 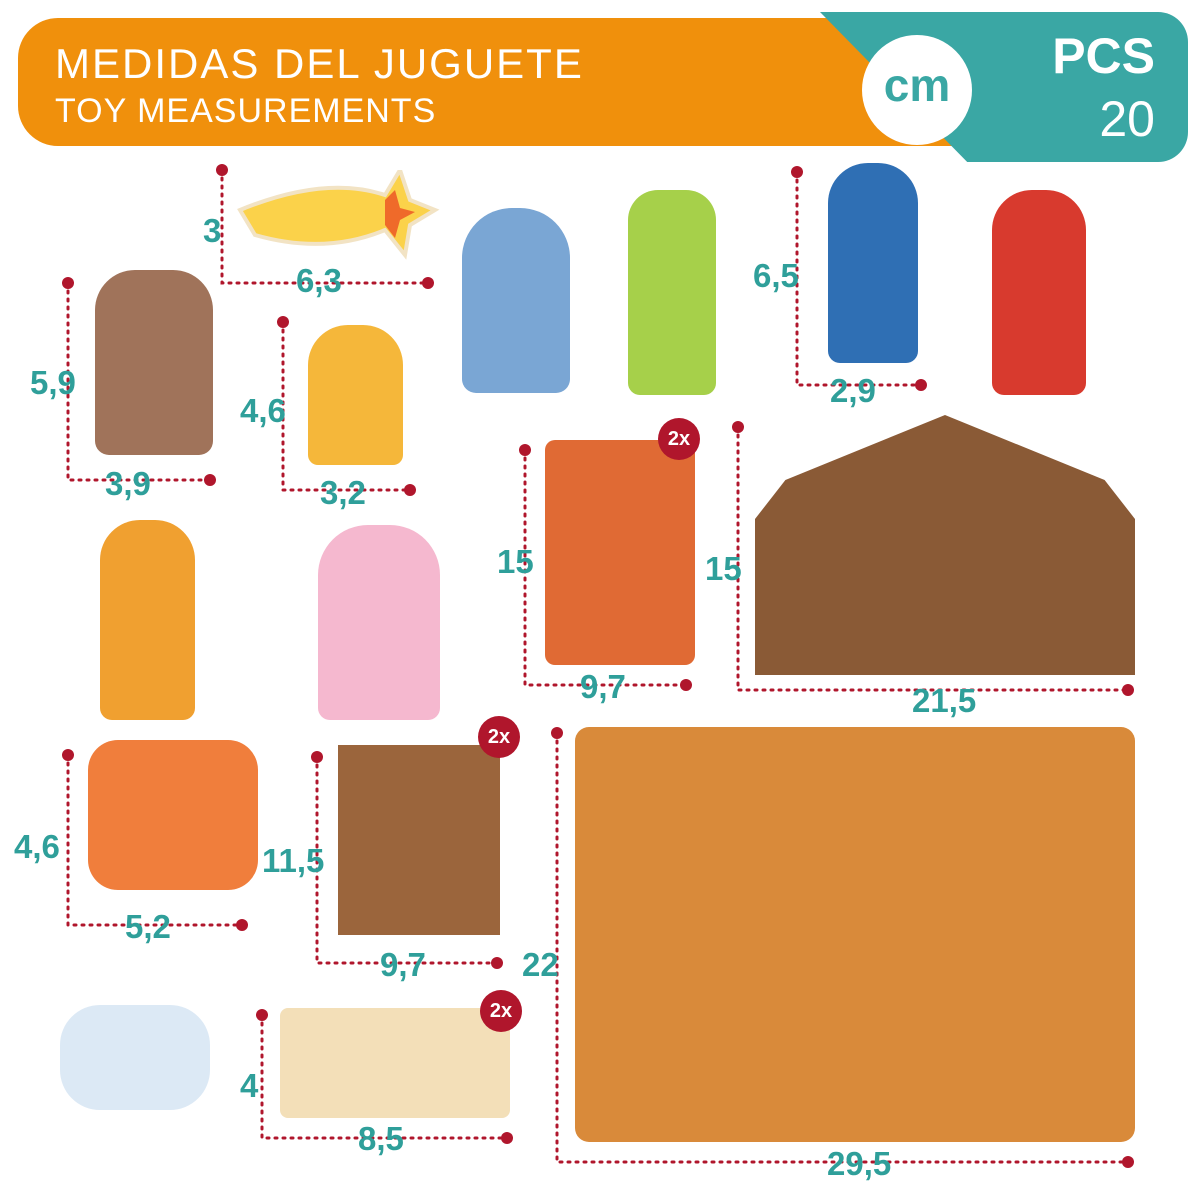 What do you see at coordinates (403, 964) in the screenshot?
I see `wall-width: 9,7` at bounding box center [403, 964].